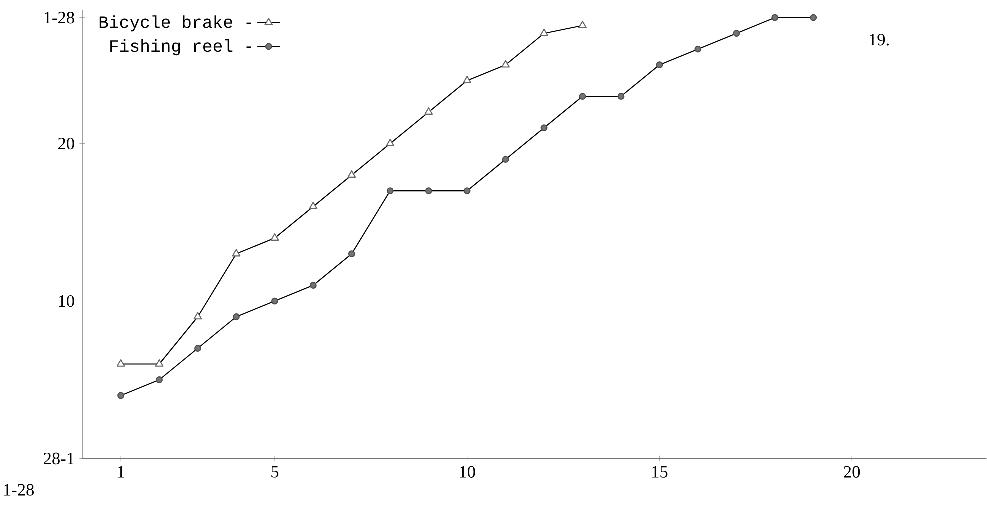 The image size is (987, 517). What do you see at coordinates (176, 24) in the screenshot?
I see `legend-label: Bicycle brake -` at bounding box center [176, 24].